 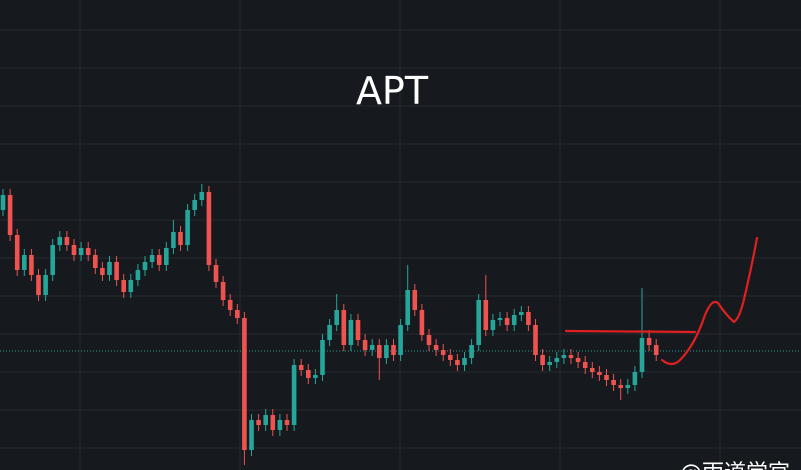 I want to click on annotation-curve, so click(x=709, y=301).